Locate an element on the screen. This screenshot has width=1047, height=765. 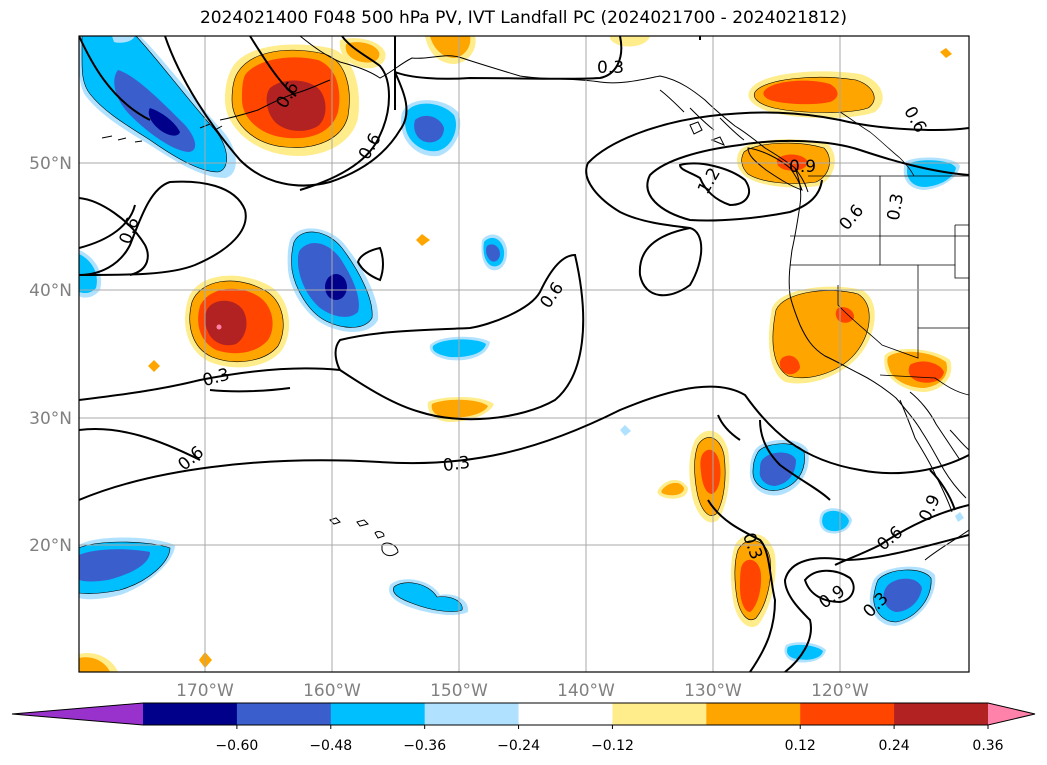
contour-label: 0.9 is located at coordinates (802, 167).